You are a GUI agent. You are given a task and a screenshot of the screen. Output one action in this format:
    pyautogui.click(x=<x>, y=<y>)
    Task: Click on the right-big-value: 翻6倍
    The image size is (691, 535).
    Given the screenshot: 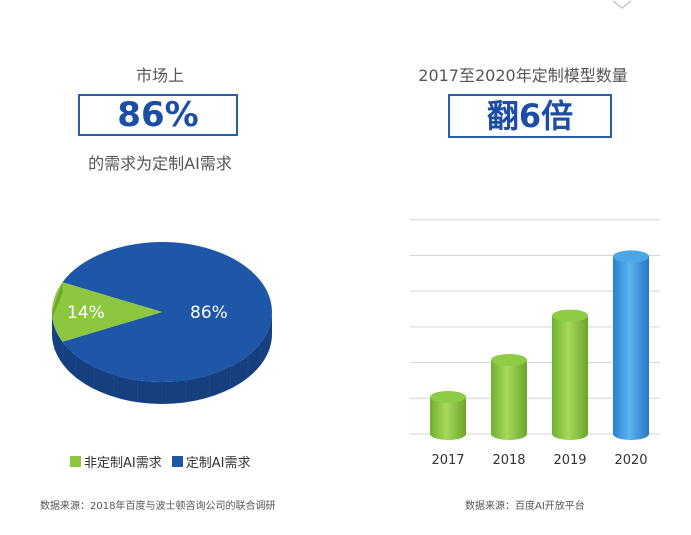 What is the action you would take?
    pyautogui.click(x=530, y=116)
    